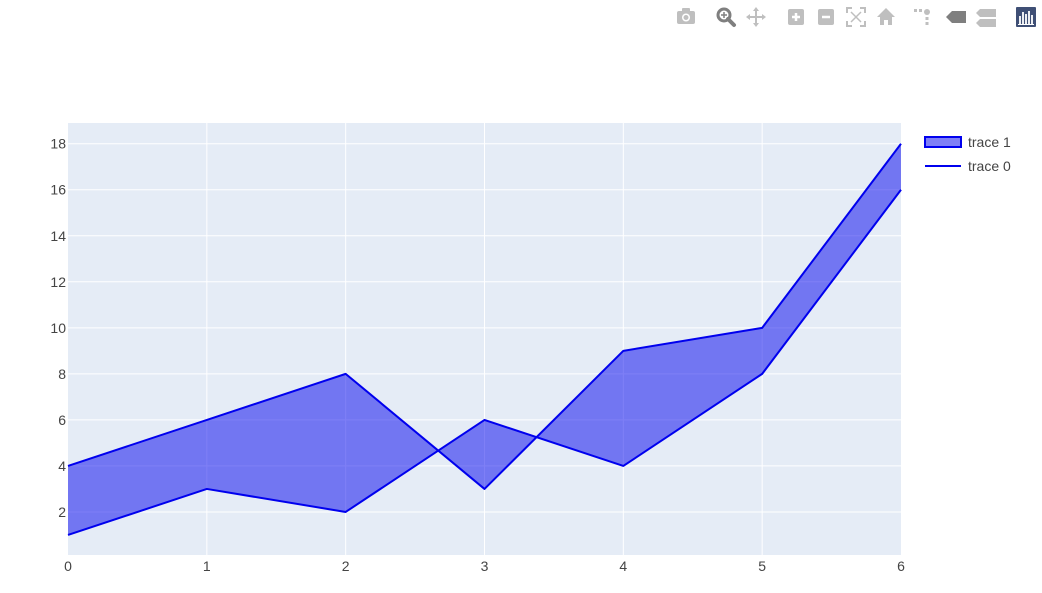 The width and height of the screenshot is (1042, 593). I want to click on x-axis-ticks: 0 1 2 3 4 5 6, so click(484, 566).